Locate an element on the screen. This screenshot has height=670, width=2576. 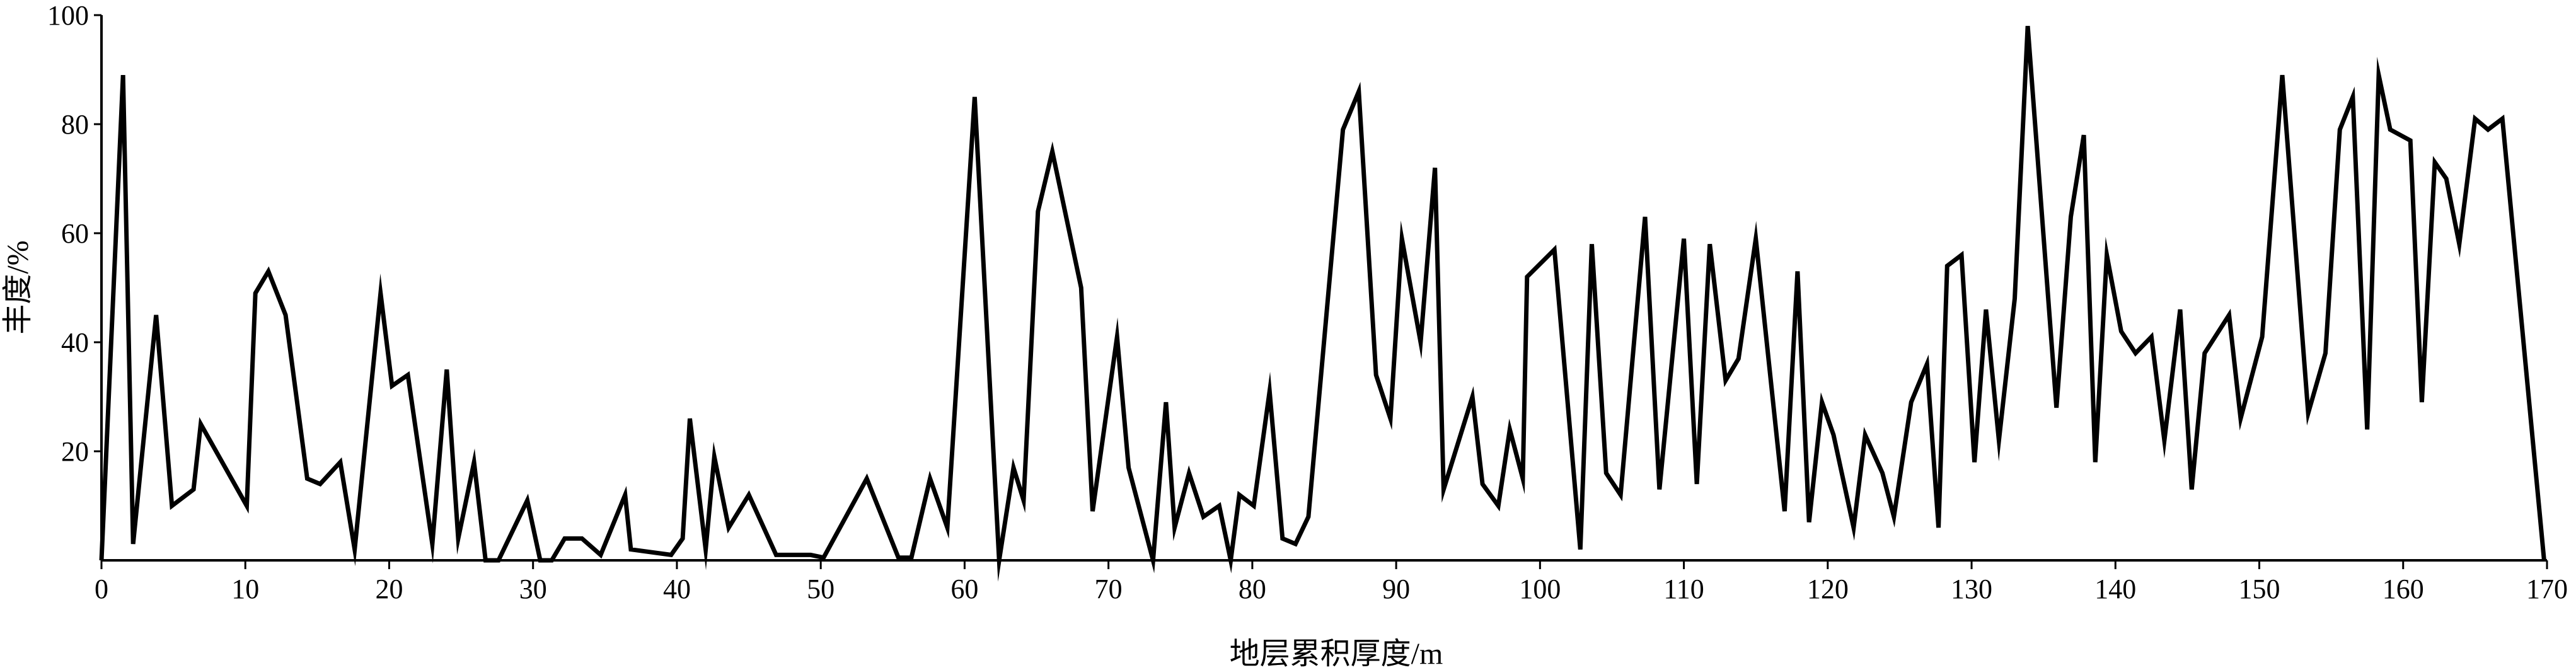
x-tick-label: 40 is located at coordinates (677, 589).